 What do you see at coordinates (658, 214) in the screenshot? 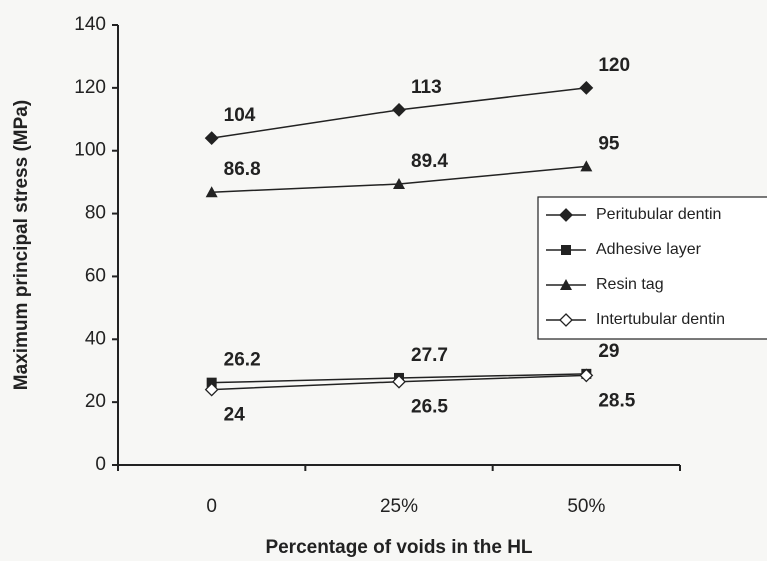
I see `legend-label: Peritubular dentin` at bounding box center [658, 214].